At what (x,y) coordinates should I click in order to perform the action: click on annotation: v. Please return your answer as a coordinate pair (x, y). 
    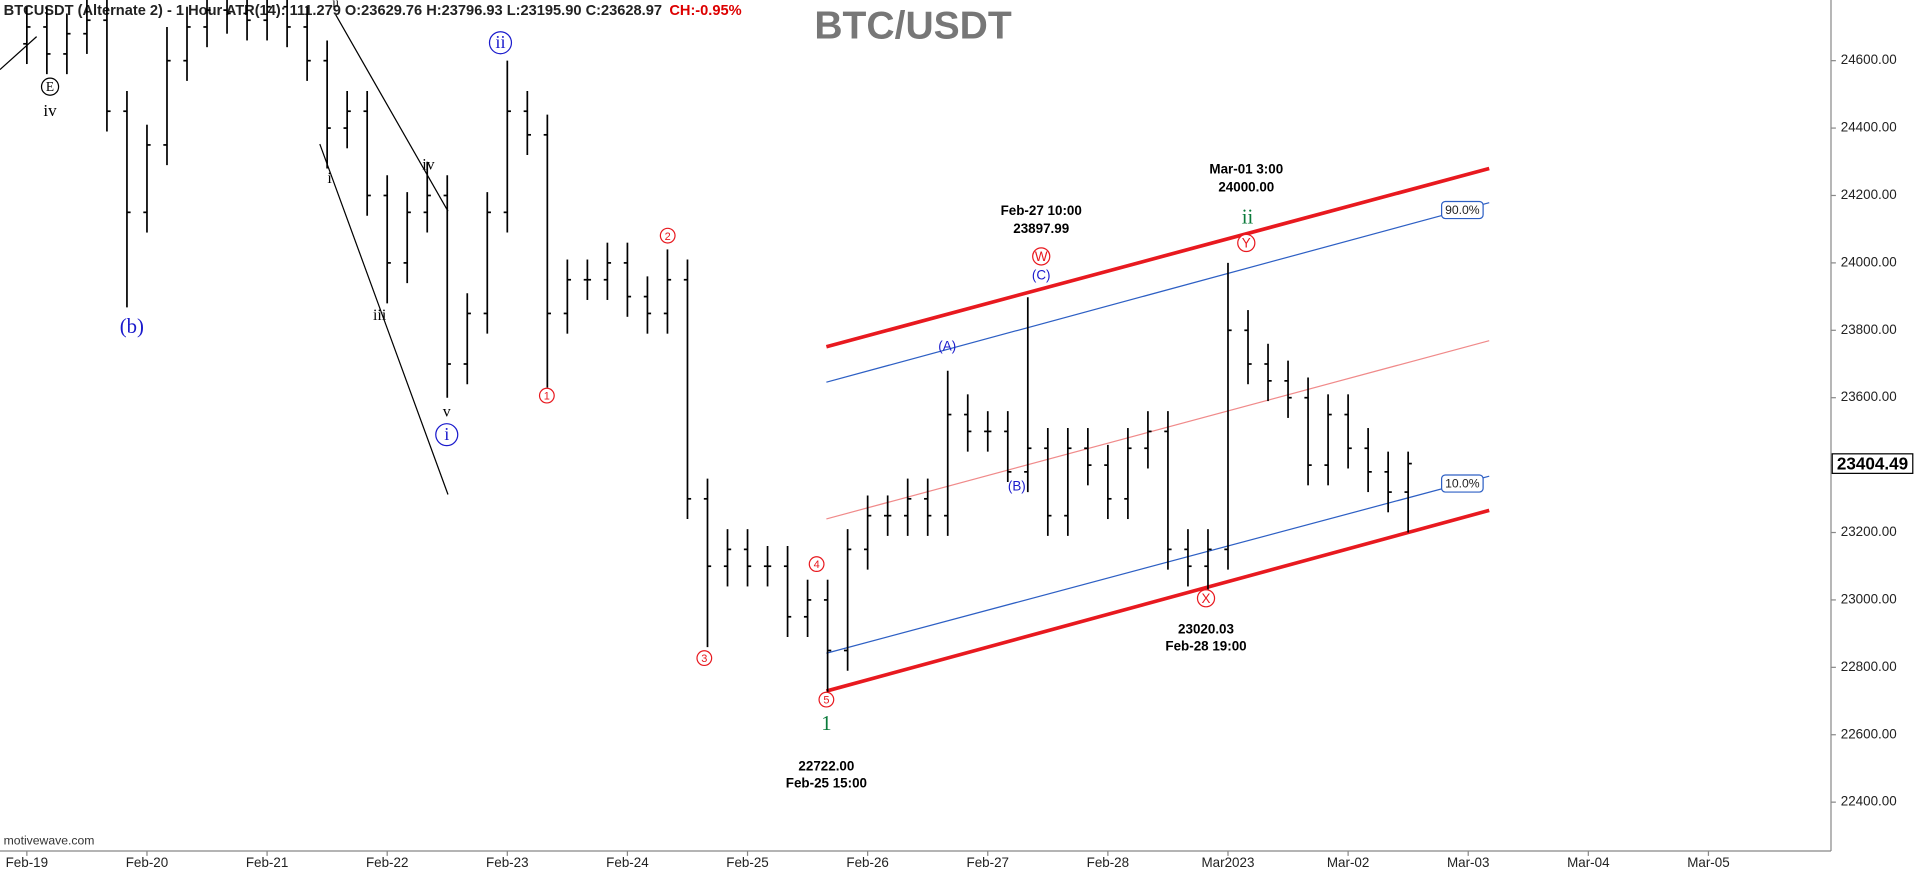
    Looking at the image, I should click on (447, 411).